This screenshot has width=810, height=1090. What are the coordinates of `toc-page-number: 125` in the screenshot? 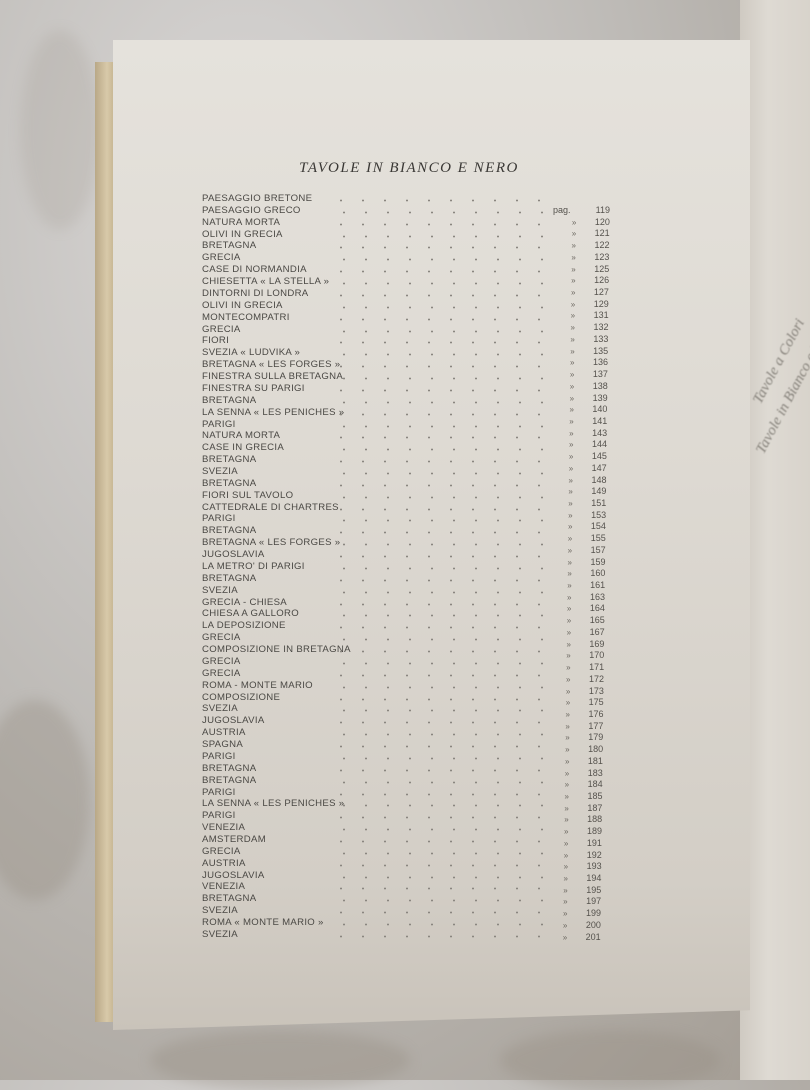 It's located at (602, 268).